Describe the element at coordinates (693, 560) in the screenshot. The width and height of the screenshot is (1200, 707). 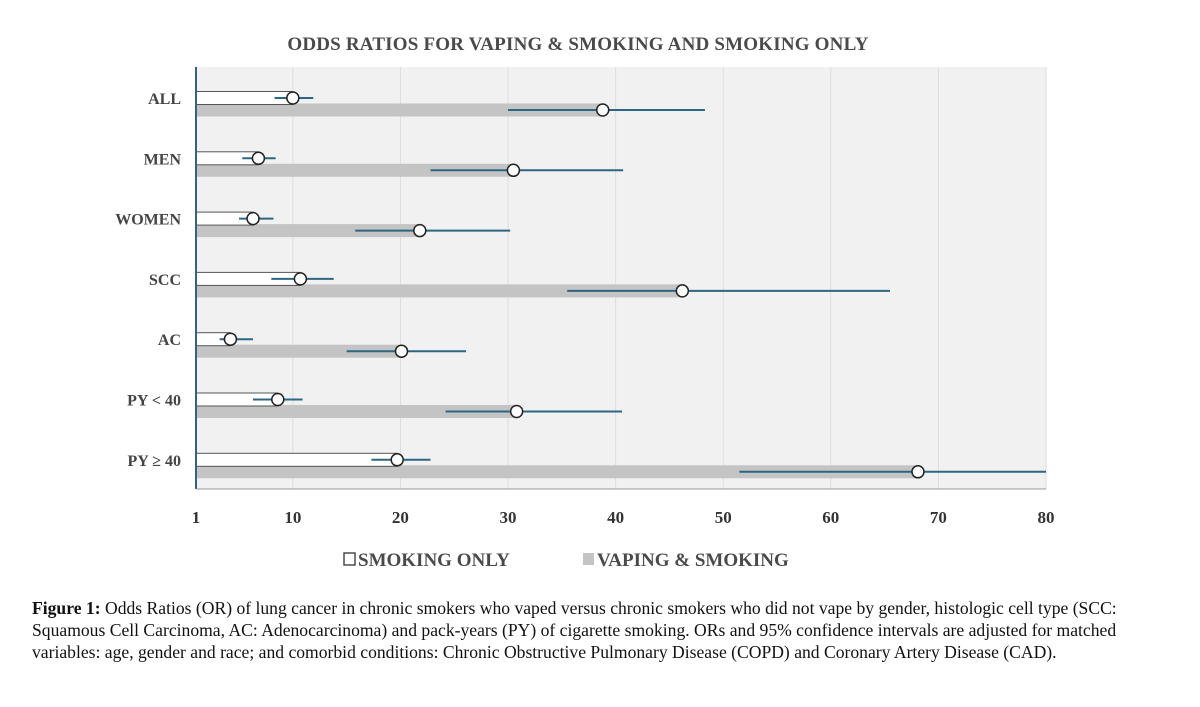
I see `legend-label-vaping: VAPING & SMOKING` at that location.